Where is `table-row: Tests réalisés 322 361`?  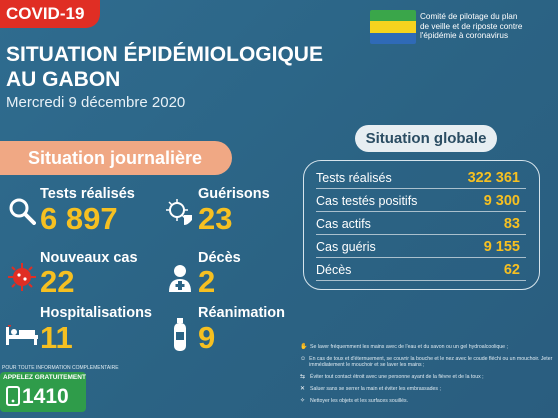 table-row: Tests réalisés 322 361 is located at coordinates (421, 179).